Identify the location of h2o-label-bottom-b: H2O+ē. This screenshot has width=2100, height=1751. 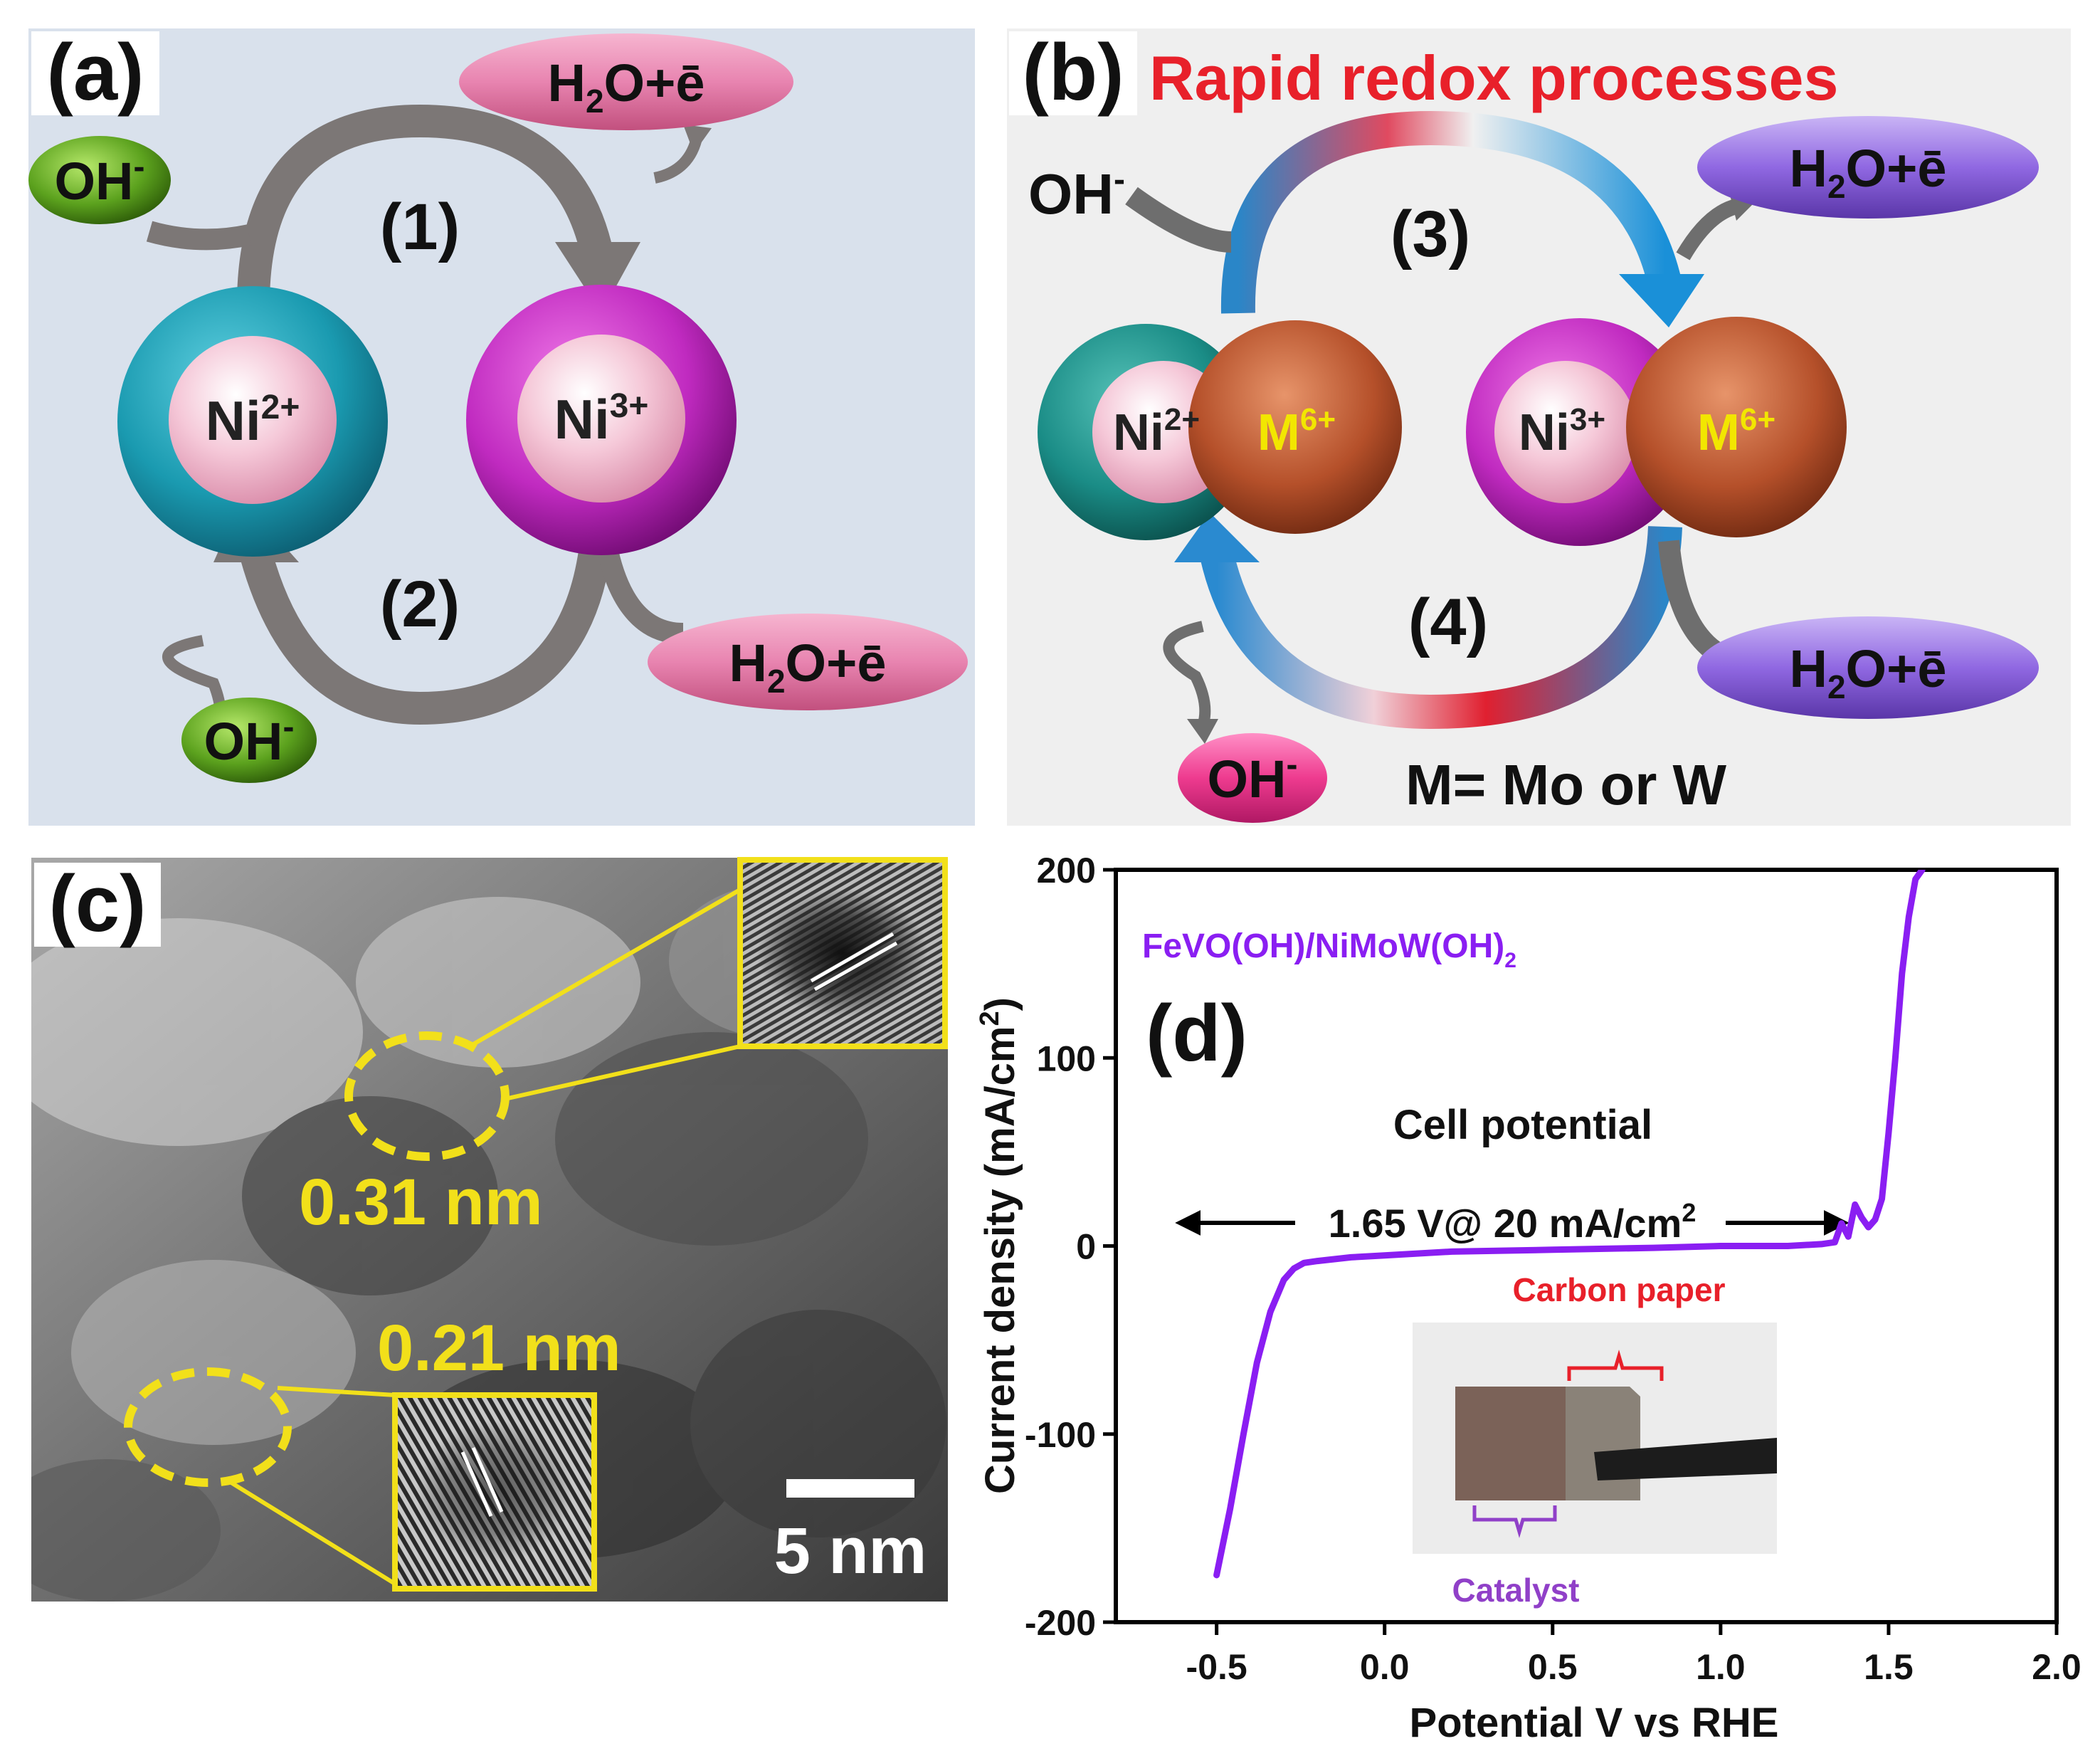
(1868, 672).